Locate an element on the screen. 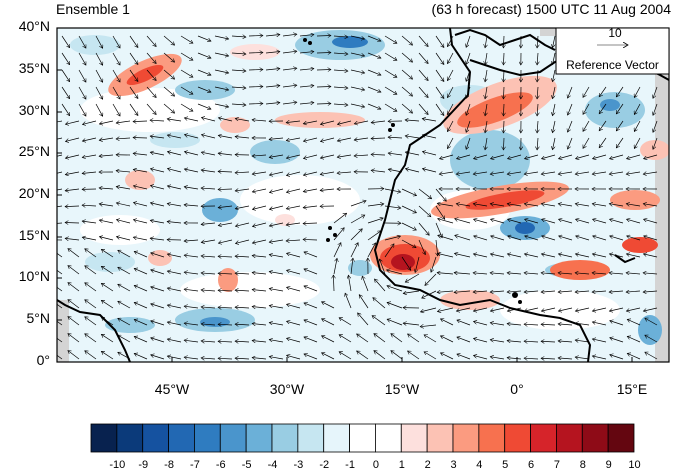  lat-label-35n: 35°N is located at coordinates (34, 68).